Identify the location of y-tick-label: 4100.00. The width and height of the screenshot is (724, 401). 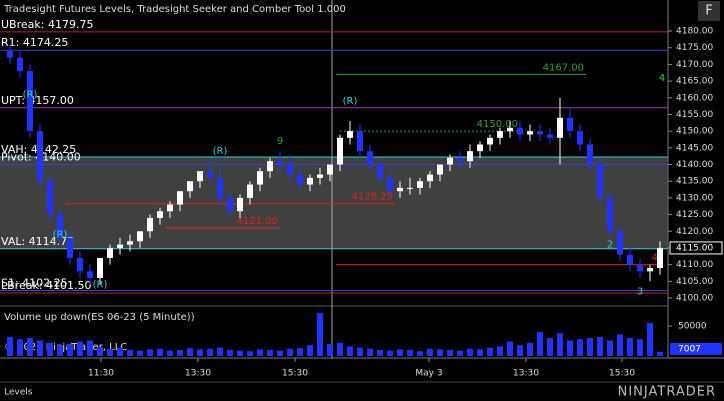
(694, 298).